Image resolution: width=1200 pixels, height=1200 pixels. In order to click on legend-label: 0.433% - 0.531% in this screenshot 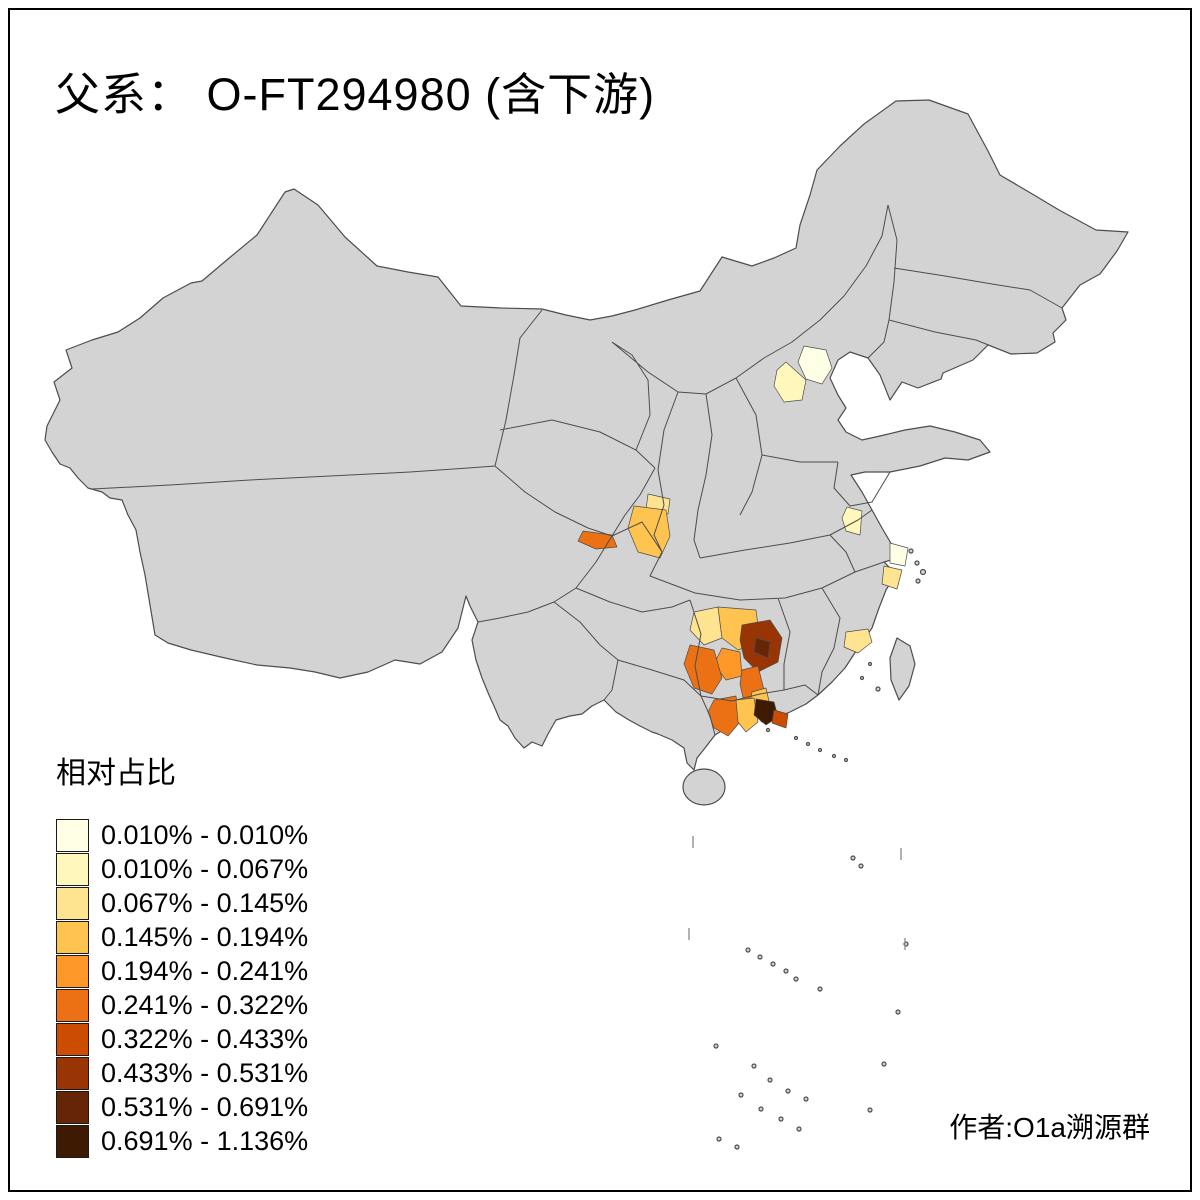, I will do `click(205, 1072)`.